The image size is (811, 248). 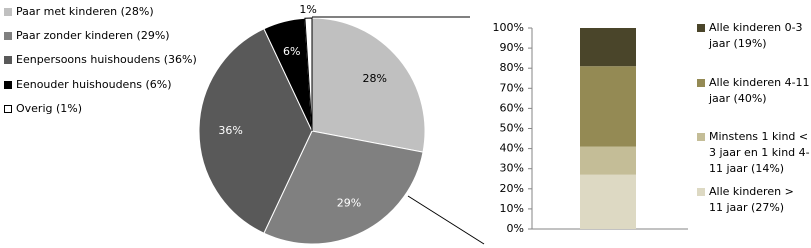 I want to click on legend-label: Overig (1%), so click(x=49, y=108).